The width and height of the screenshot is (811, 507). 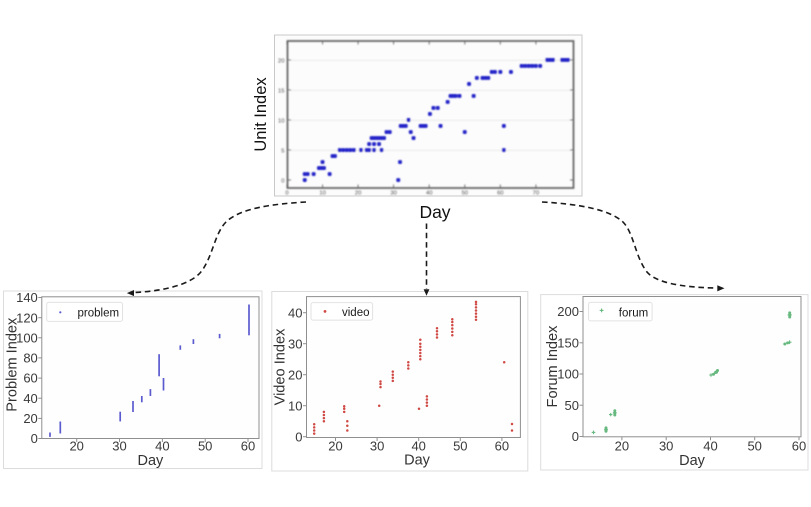 What do you see at coordinates (568, 342) in the screenshot?
I see `svg-text: 150` at bounding box center [568, 342].